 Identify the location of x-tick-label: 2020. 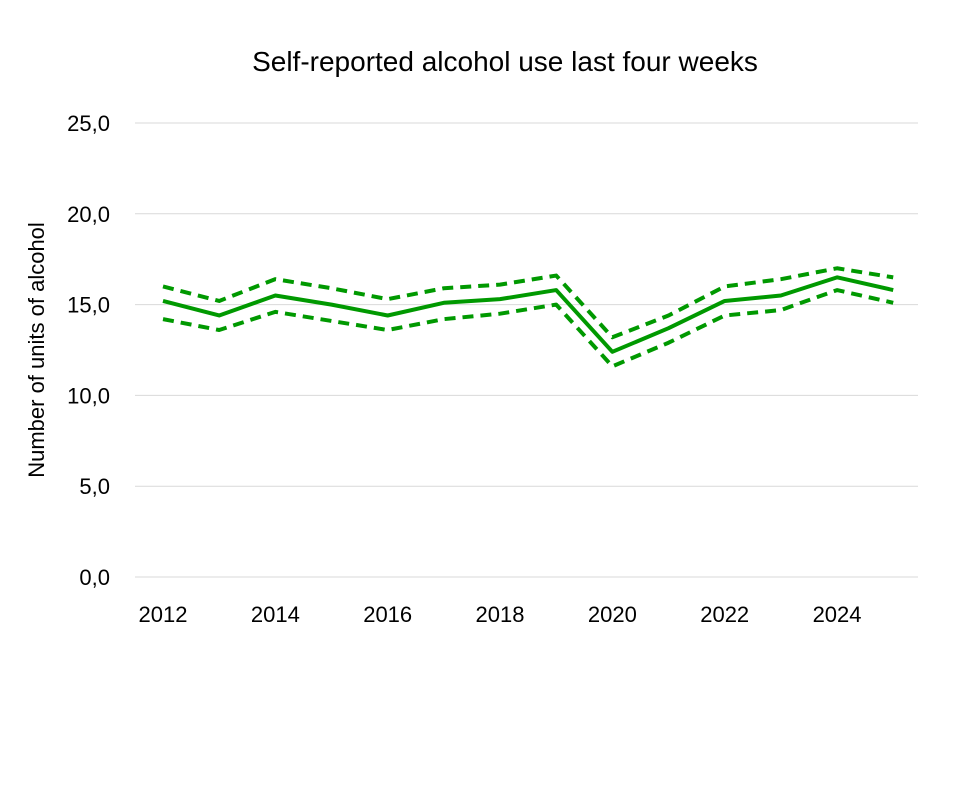
(612, 614).